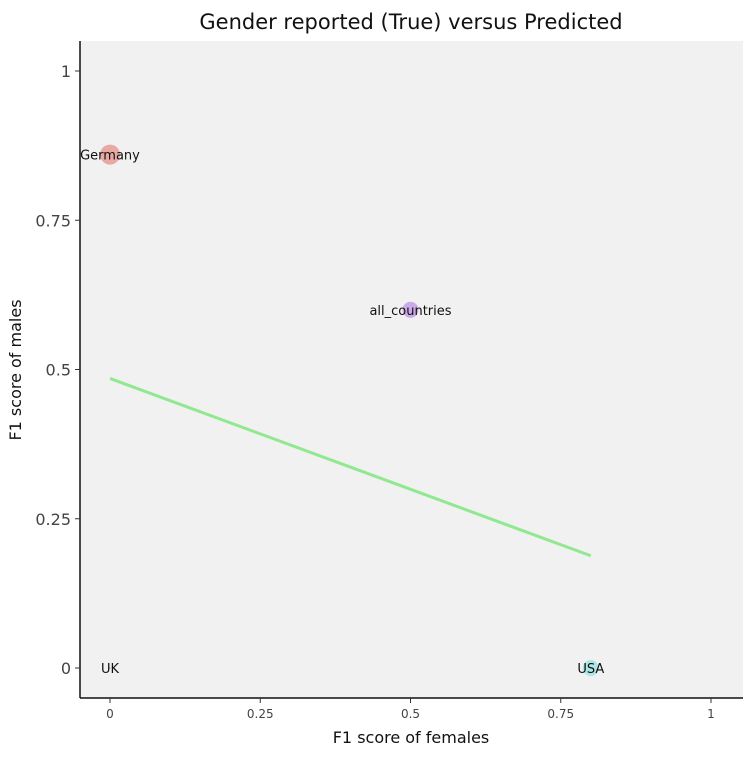  Describe the element at coordinates (66, 668) in the screenshot. I see `y-tick-label: 0` at that location.